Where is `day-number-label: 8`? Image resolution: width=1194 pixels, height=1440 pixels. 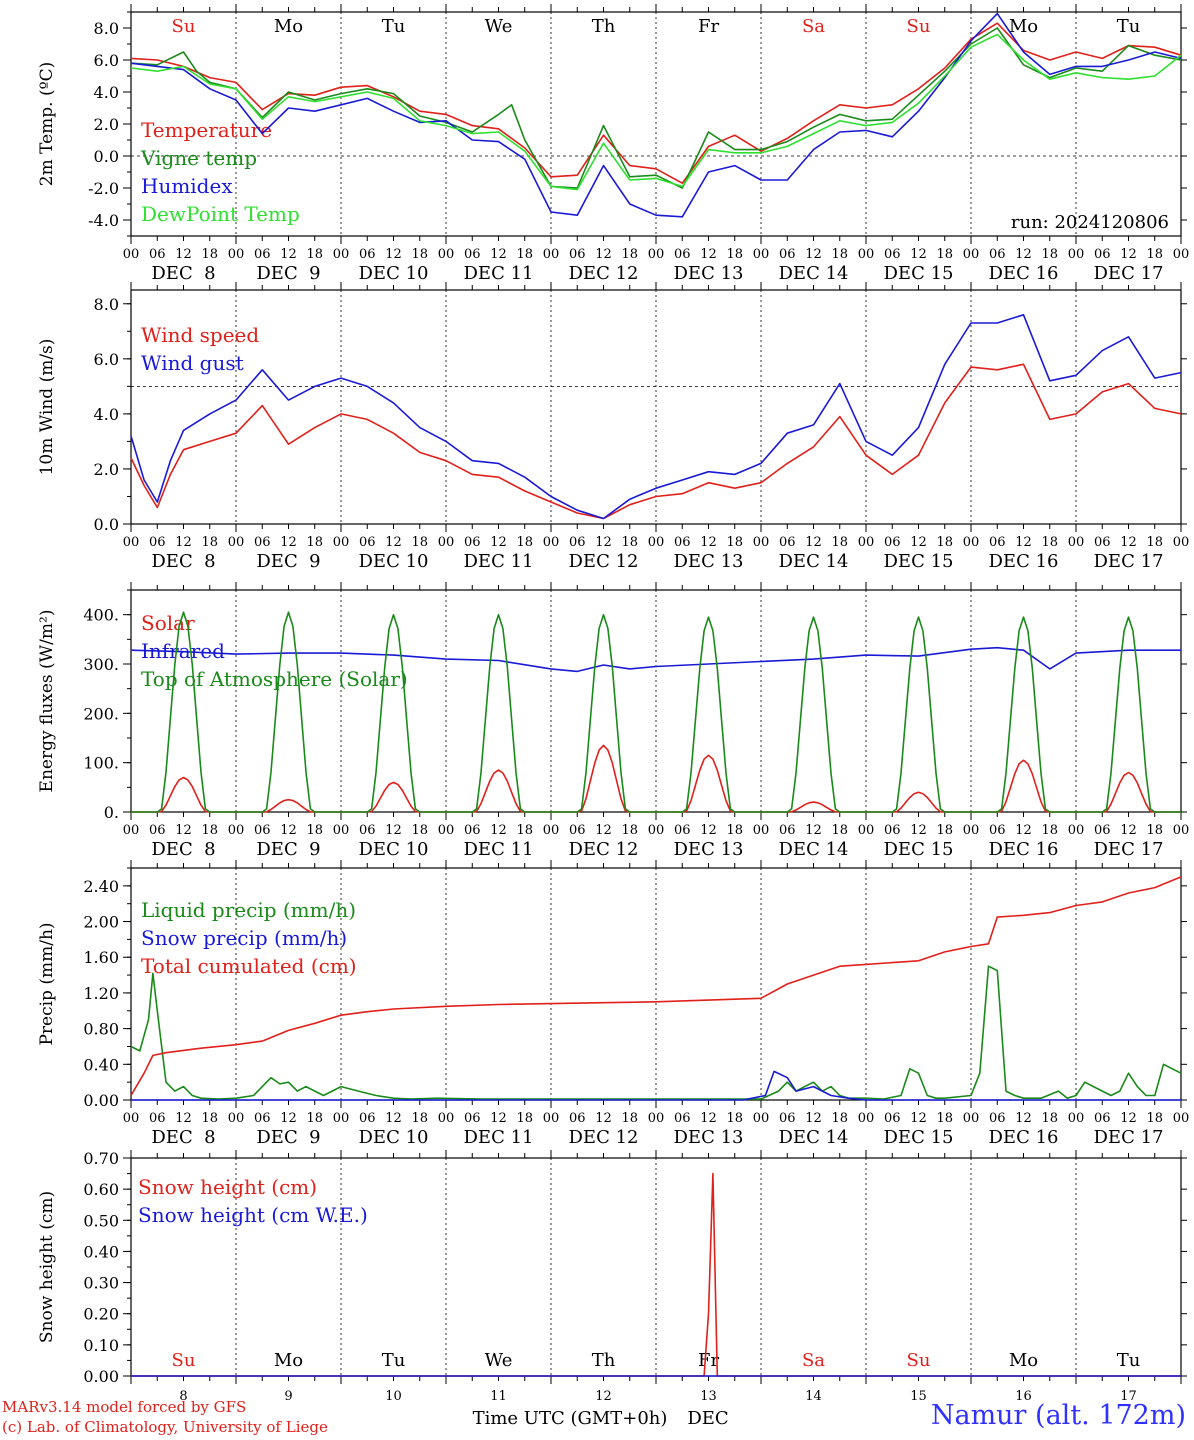 day-number-label: 8 is located at coordinates (183, 1396).